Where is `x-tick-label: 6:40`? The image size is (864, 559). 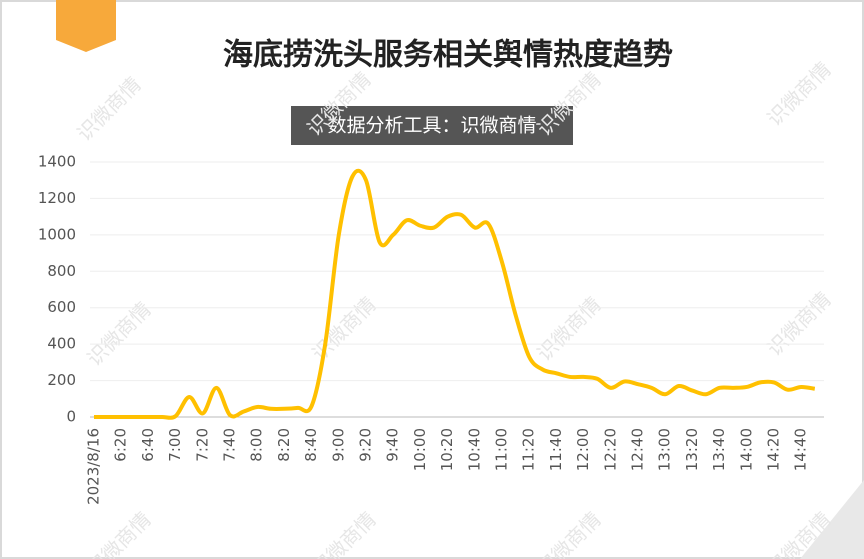 x-tick-label: 6:40 is located at coordinates (148, 445).